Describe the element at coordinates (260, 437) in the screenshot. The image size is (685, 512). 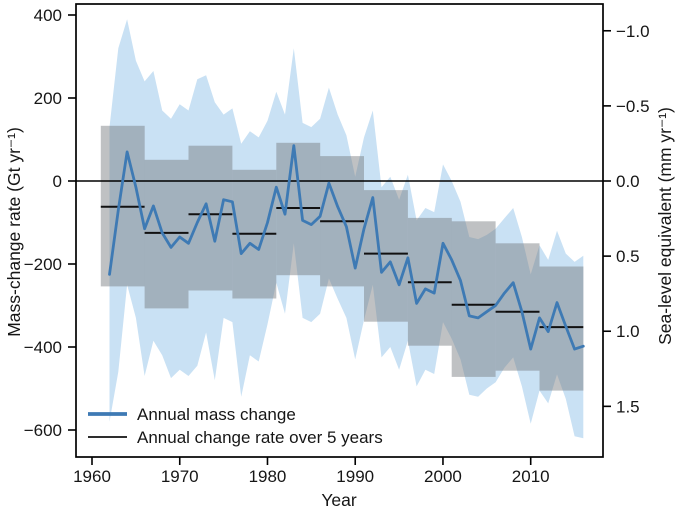
I see `legend-pentad-label: Annual change rate over 5 years` at that location.